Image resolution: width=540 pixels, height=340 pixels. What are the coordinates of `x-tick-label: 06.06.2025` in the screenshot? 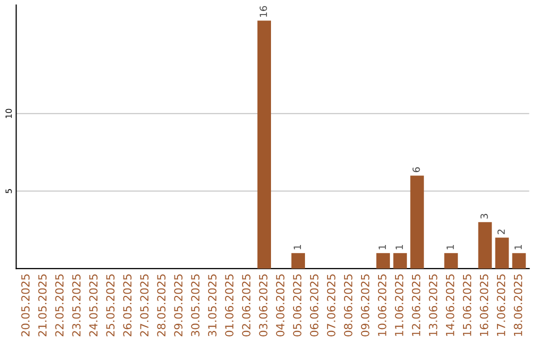 It's located at (314, 305).